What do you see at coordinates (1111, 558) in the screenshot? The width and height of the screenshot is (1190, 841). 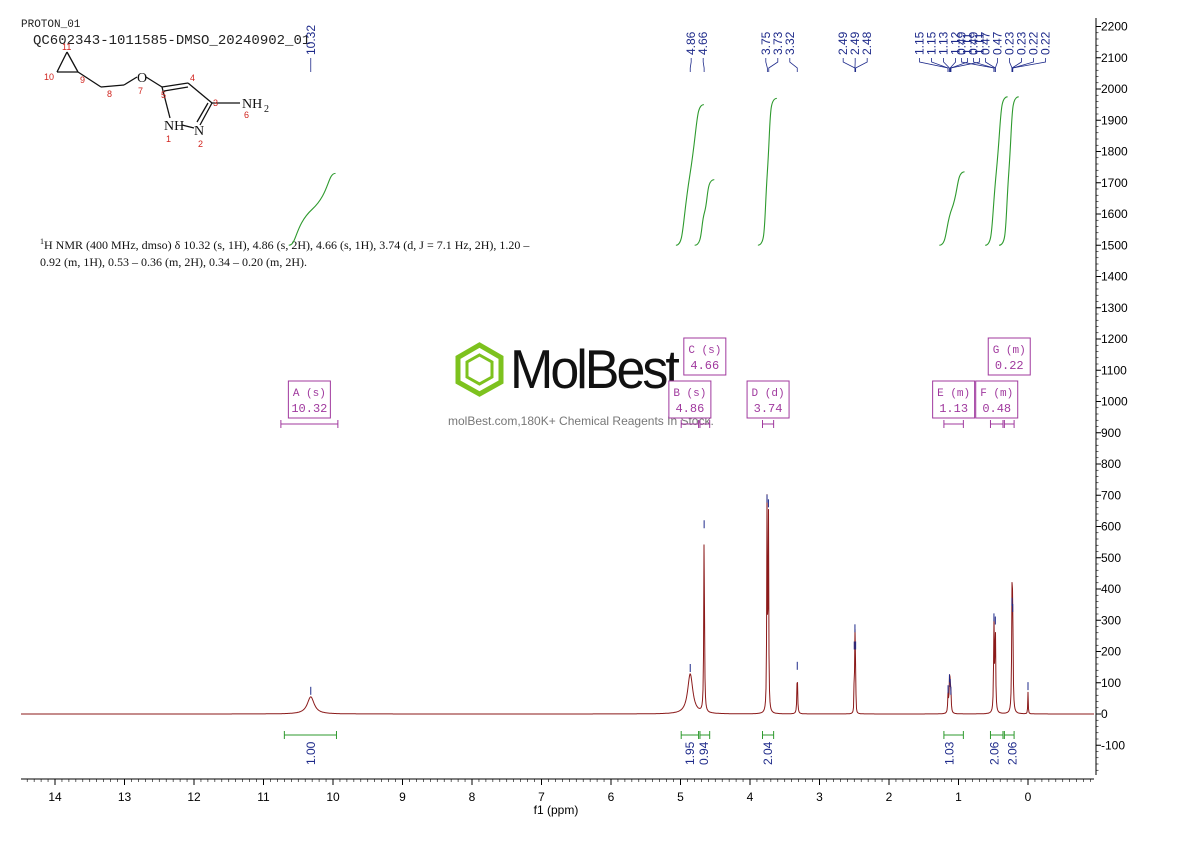 I see `y-tick-label: 500` at bounding box center [1111, 558].